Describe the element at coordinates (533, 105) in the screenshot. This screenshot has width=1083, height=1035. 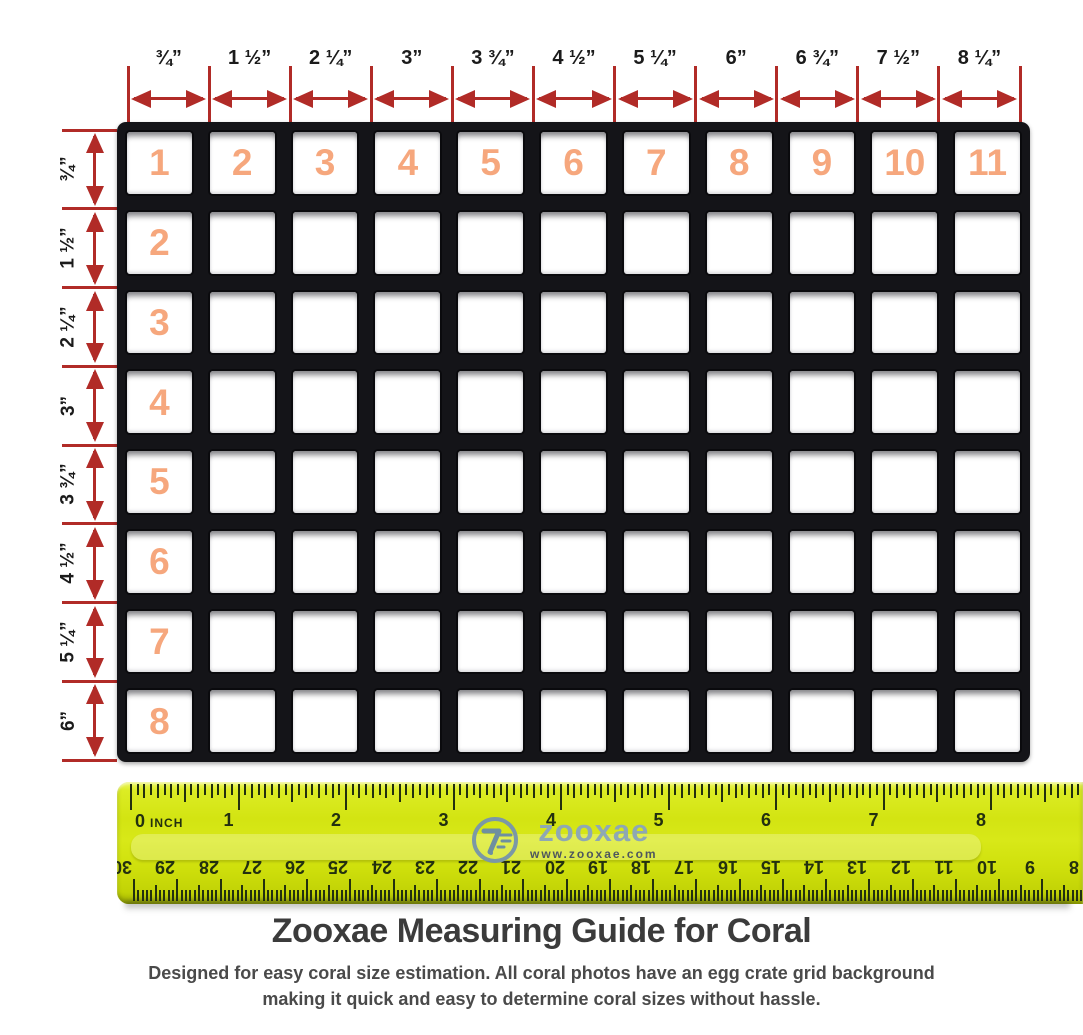
I see `top-scale-tick` at that location.